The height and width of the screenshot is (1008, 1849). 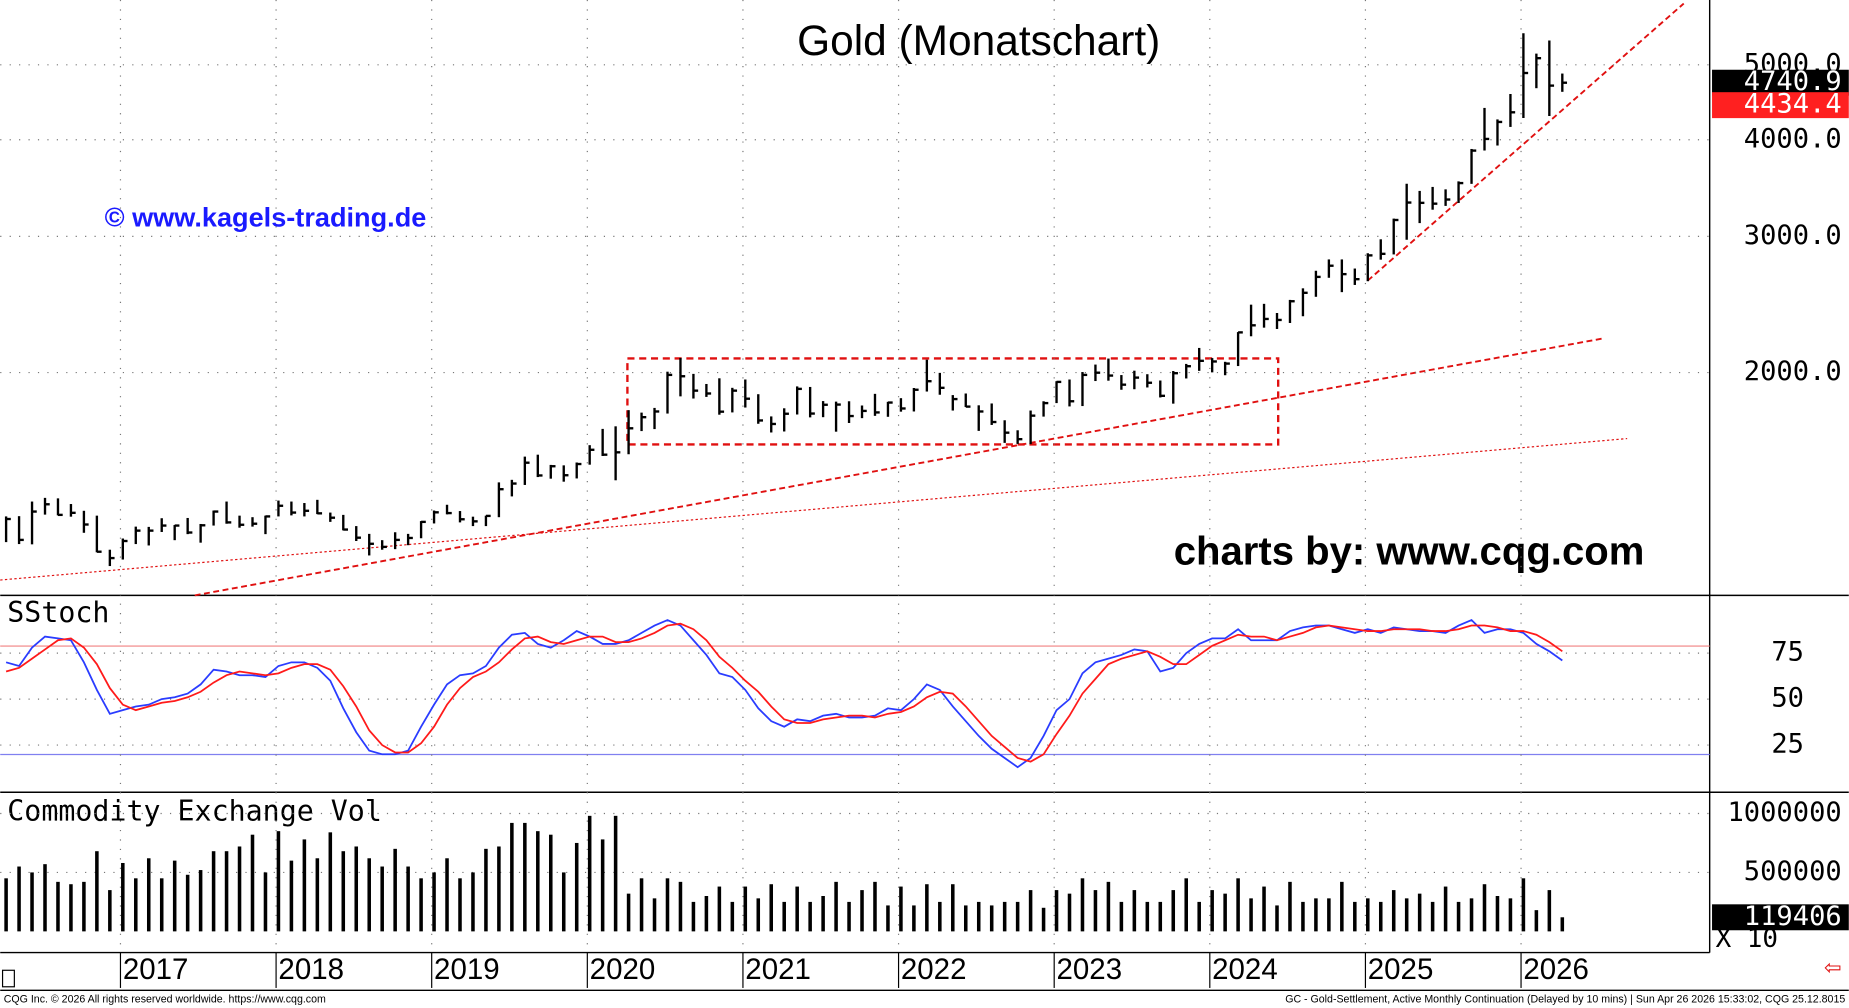 What do you see at coordinates (784, 693) in the screenshot?
I see `stoch-line` at bounding box center [784, 693].